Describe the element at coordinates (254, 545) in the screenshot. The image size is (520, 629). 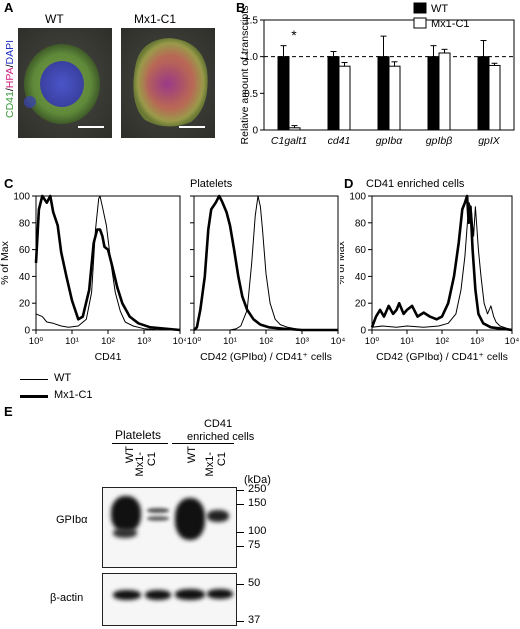
I see `marker-75: 75` at that location.